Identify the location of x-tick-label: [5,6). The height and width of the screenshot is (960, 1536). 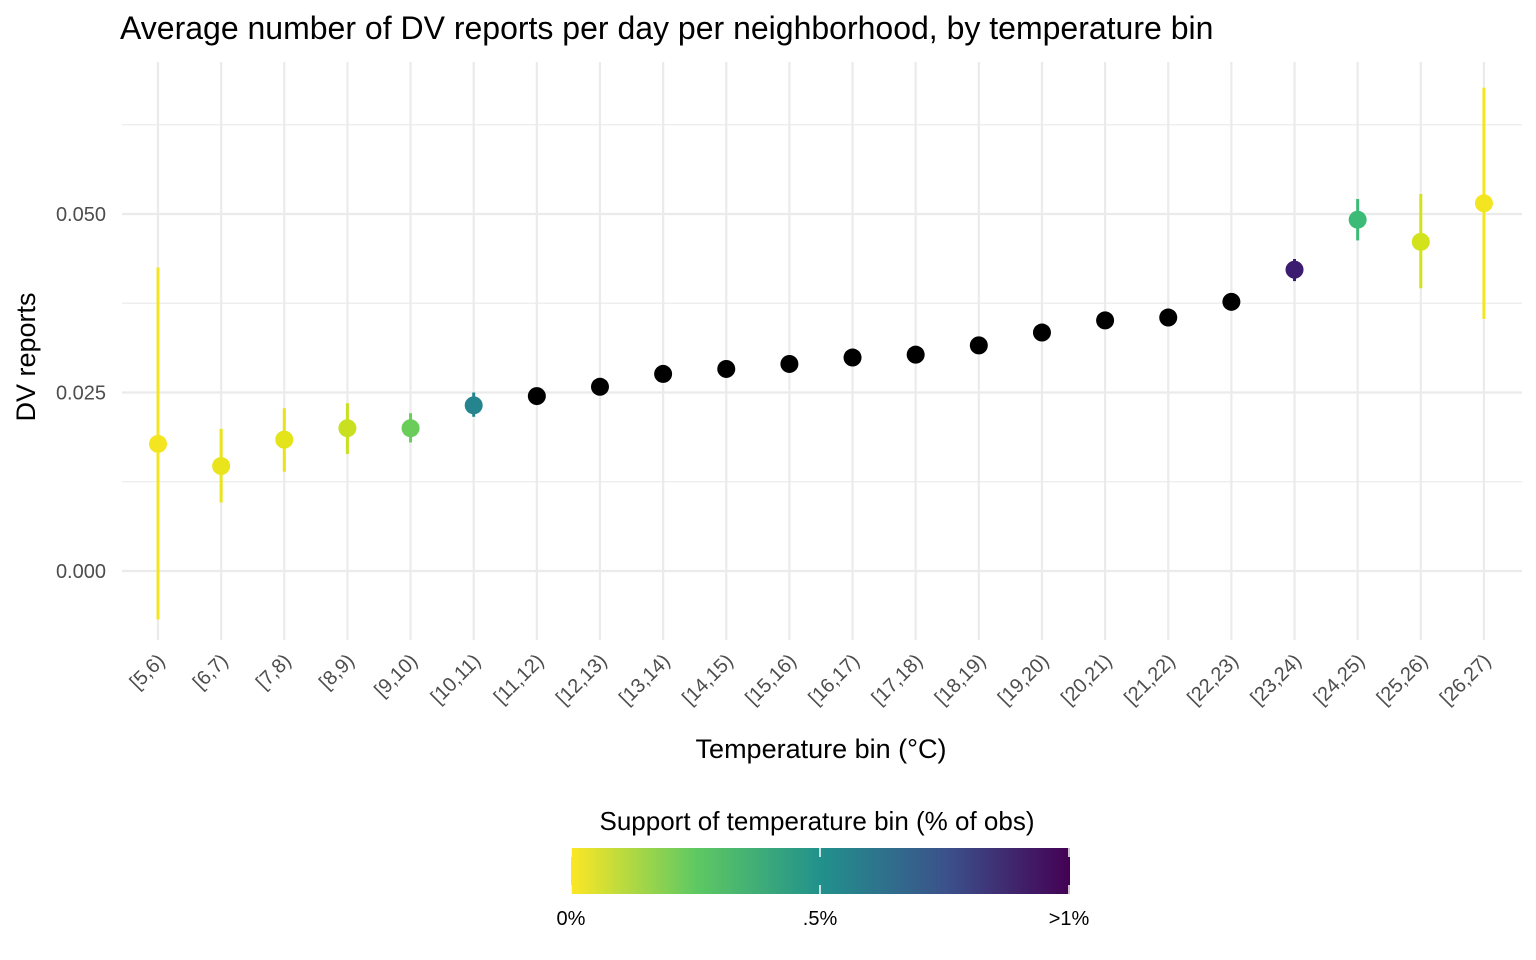
(148, 672).